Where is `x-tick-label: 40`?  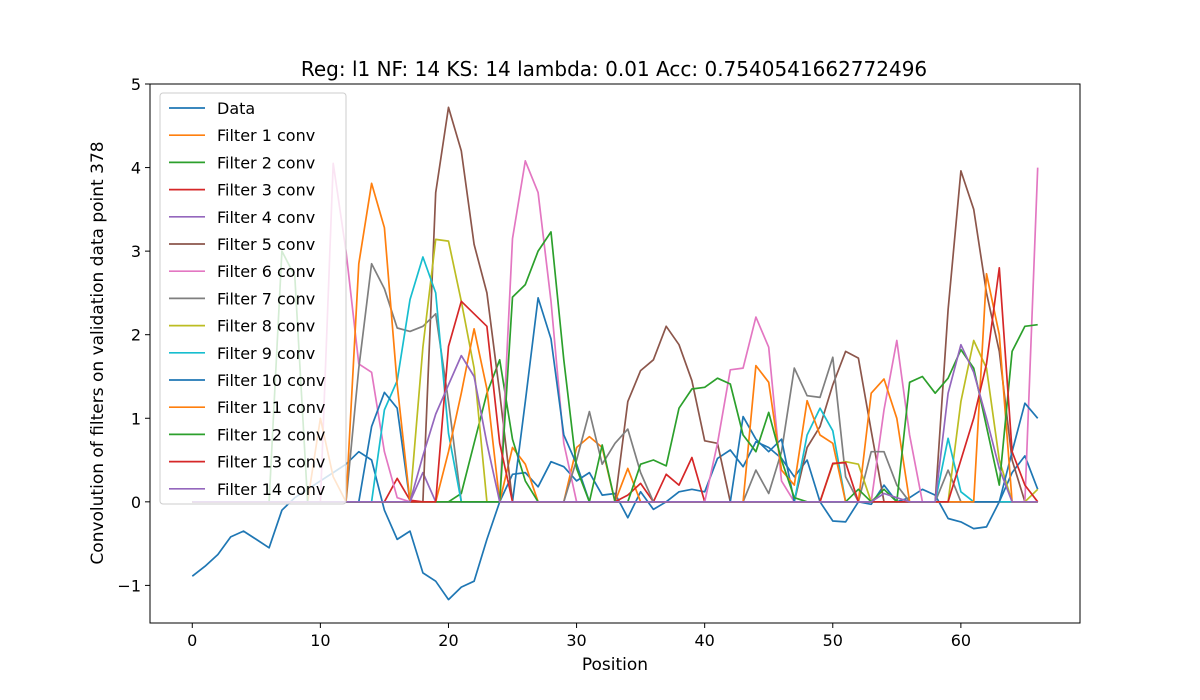
x-tick-label: 40 is located at coordinates (704, 640).